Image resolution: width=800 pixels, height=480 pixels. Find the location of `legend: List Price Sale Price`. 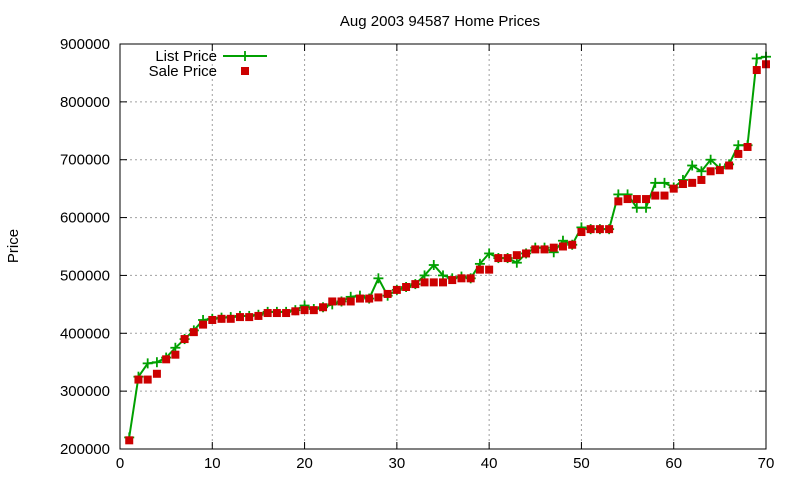

legend: List Price Sale Price is located at coordinates (208, 64).